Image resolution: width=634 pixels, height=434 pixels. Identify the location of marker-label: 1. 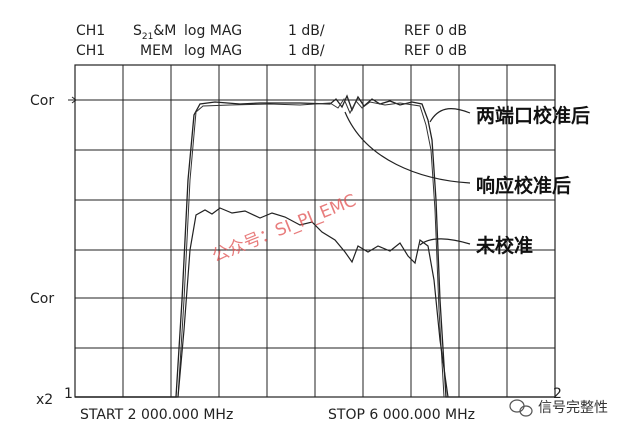
(68, 394).